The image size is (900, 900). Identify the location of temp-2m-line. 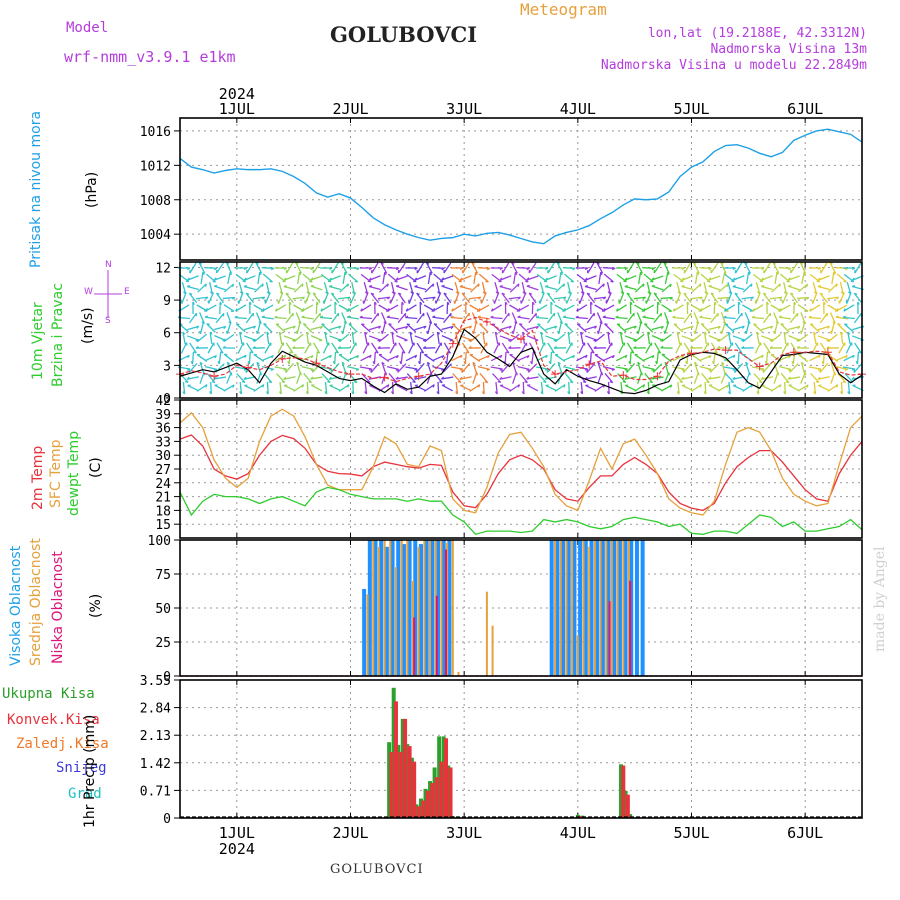
(521, 473).